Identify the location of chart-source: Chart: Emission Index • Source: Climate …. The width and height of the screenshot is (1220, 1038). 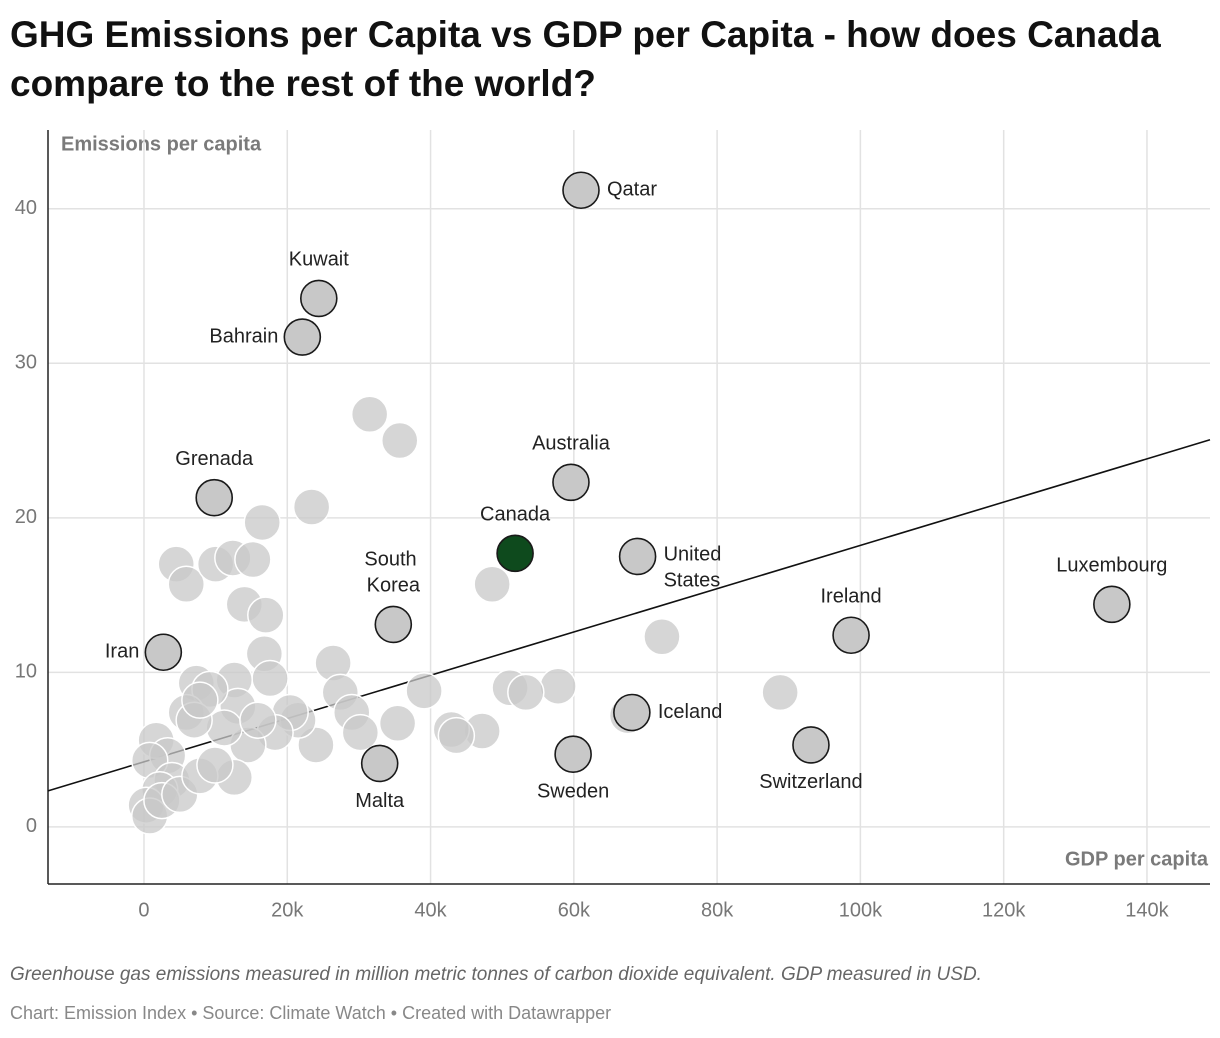
(311, 1013).